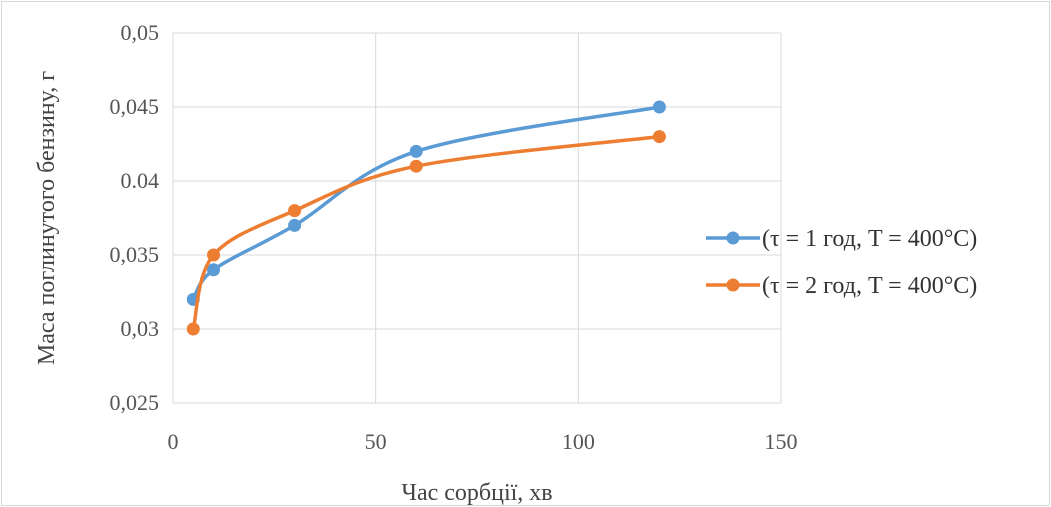 This screenshot has width=1051, height=507. Describe the element at coordinates (476, 493) in the screenshot. I see `x-axis-title: Час сорбції, хв` at that location.